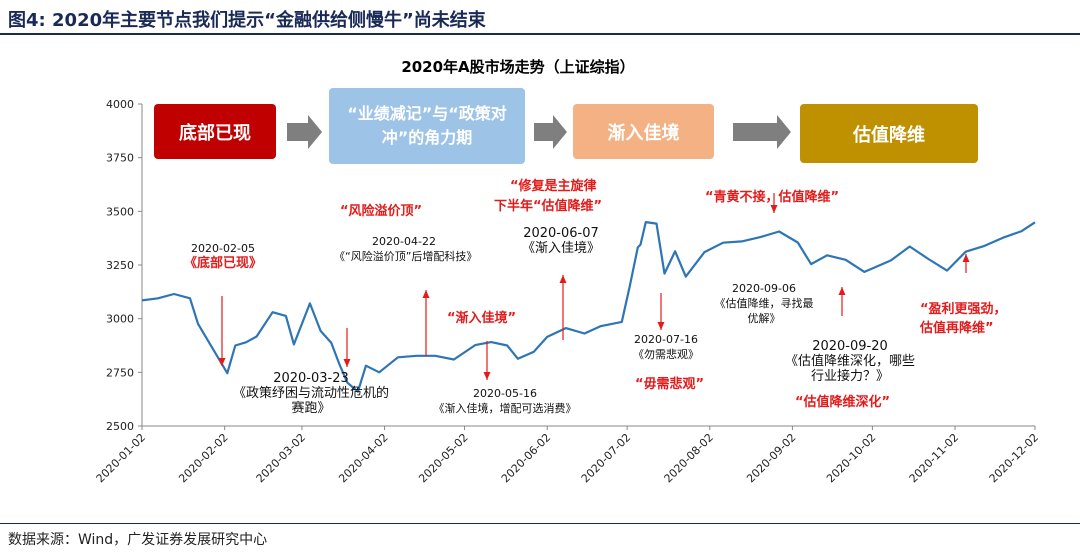 The width and height of the screenshot is (1080, 554). I want to click on y-tick-label: 3250, so click(120, 265).